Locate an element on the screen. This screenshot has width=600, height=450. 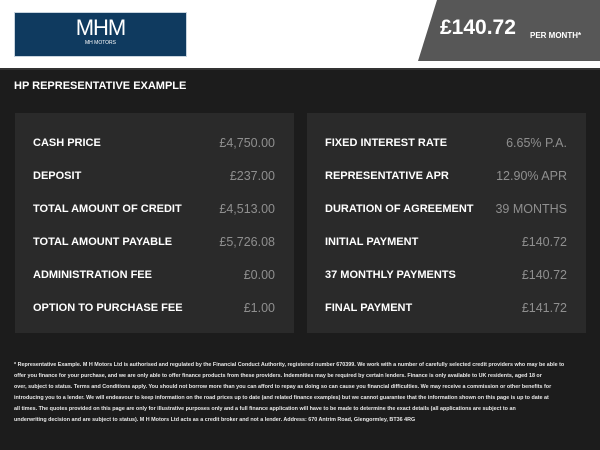
row-value: £1.00 is located at coordinates (259, 308).